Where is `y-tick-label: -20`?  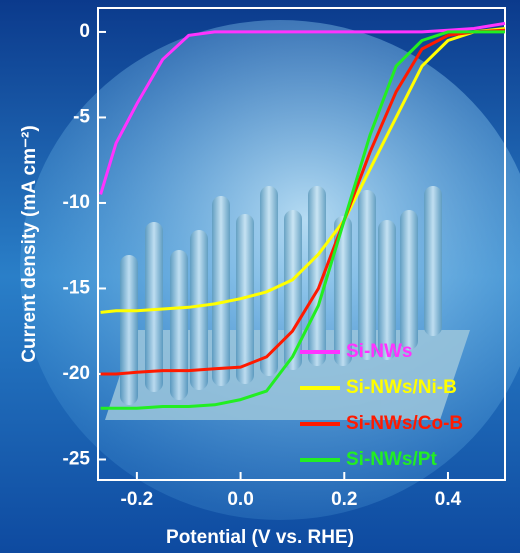
y-tick-label: -20 is located at coordinates (76, 373).